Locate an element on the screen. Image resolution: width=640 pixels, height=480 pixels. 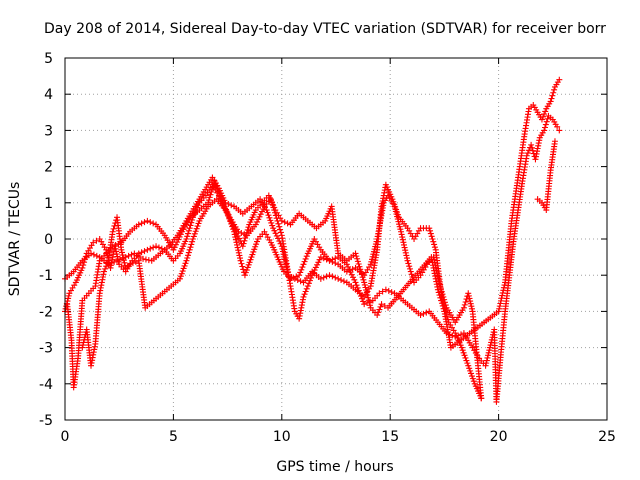
x-tick-label: 15 is located at coordinates (390, 437).